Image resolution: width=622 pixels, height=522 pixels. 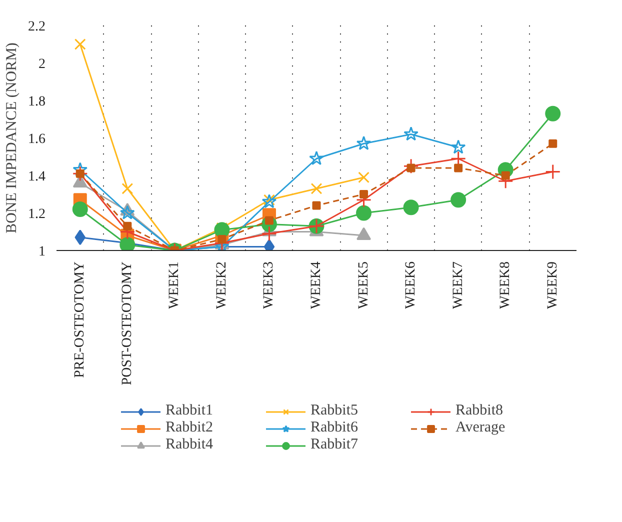 I want to click on legend-label: Rabbit5, so click(x=334, y=411).